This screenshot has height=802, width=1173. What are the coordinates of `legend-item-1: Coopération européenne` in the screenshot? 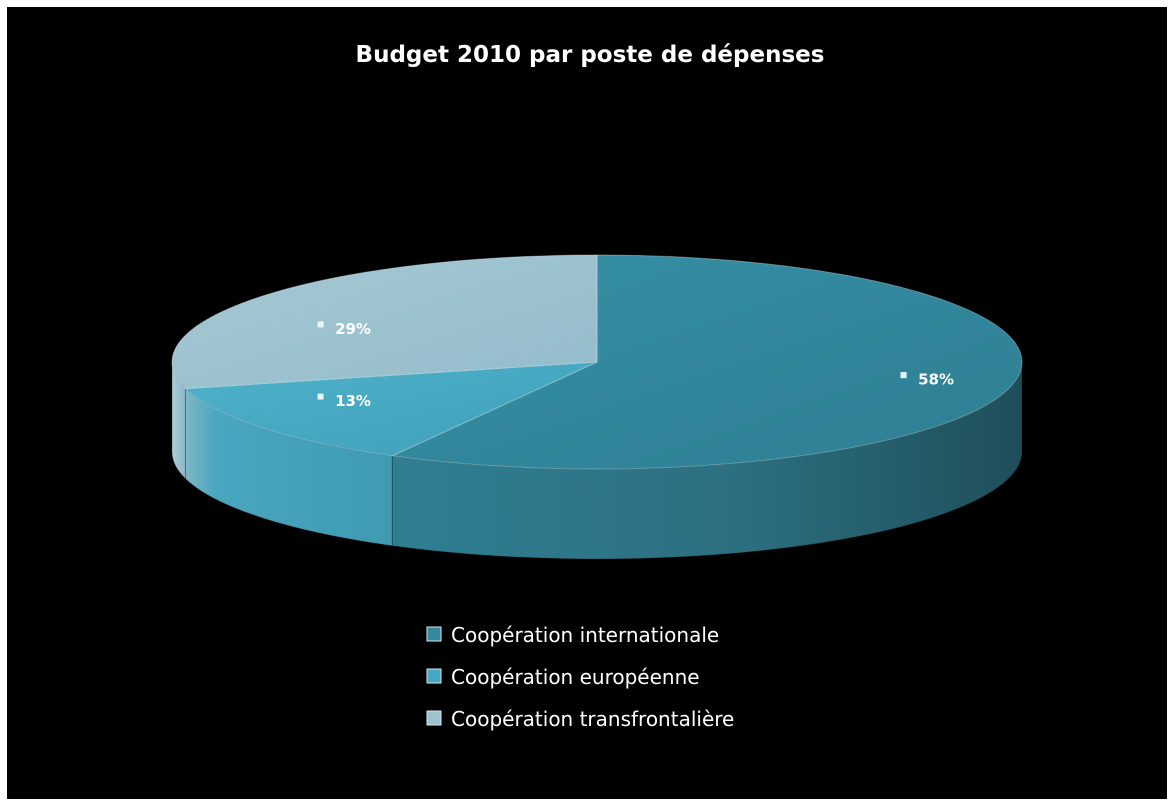 It's located at (575, 677).